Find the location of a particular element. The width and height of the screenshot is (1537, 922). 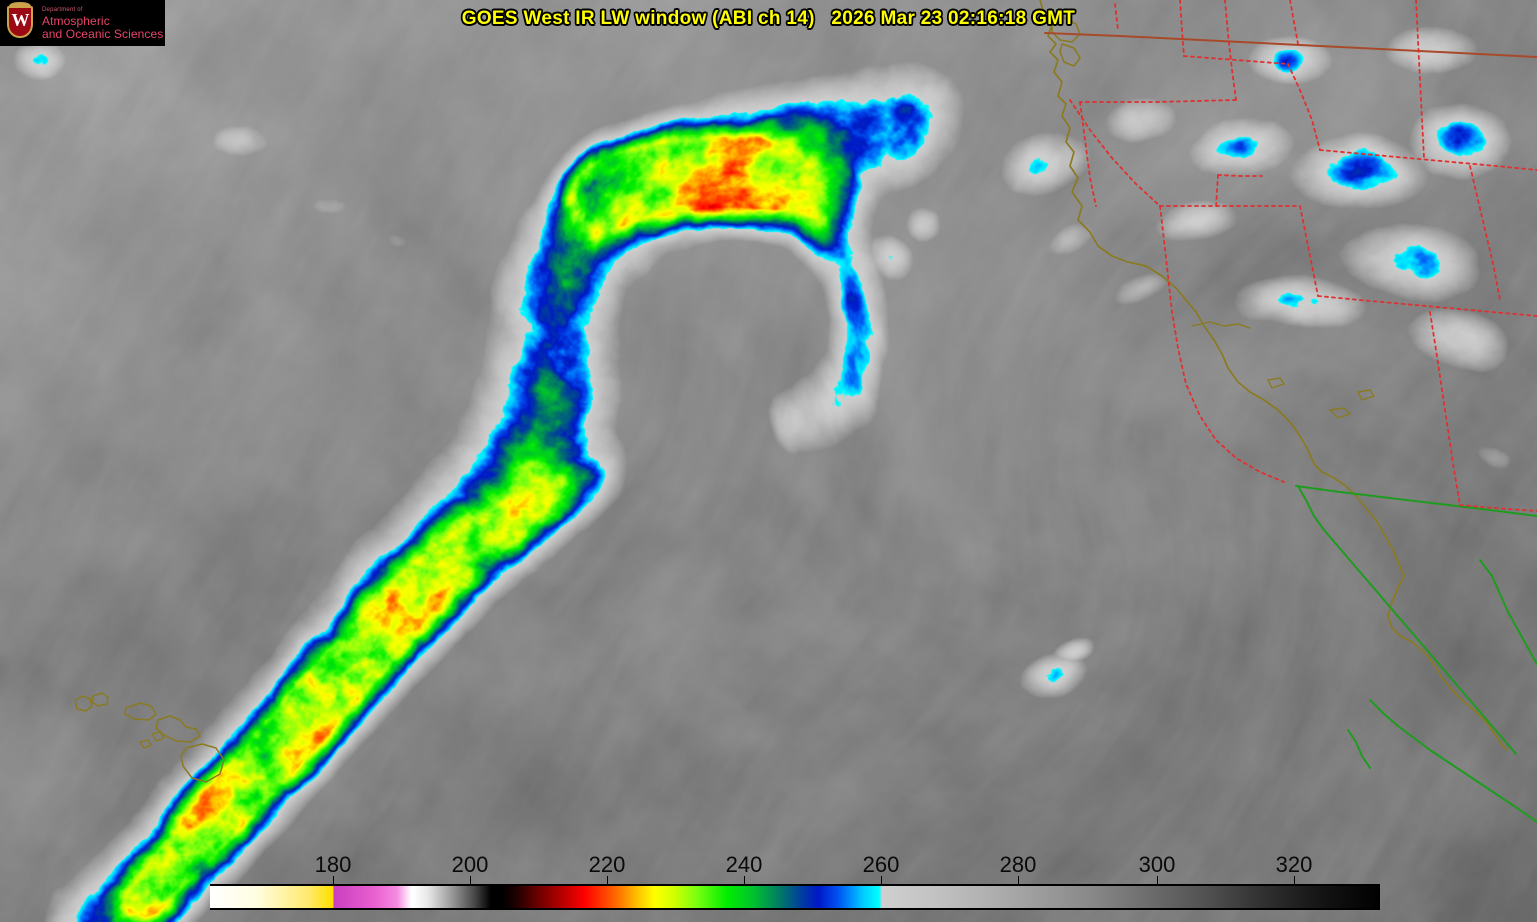

logo-line-2: and Oceanic Sciences is located at coordinates (103, 33).